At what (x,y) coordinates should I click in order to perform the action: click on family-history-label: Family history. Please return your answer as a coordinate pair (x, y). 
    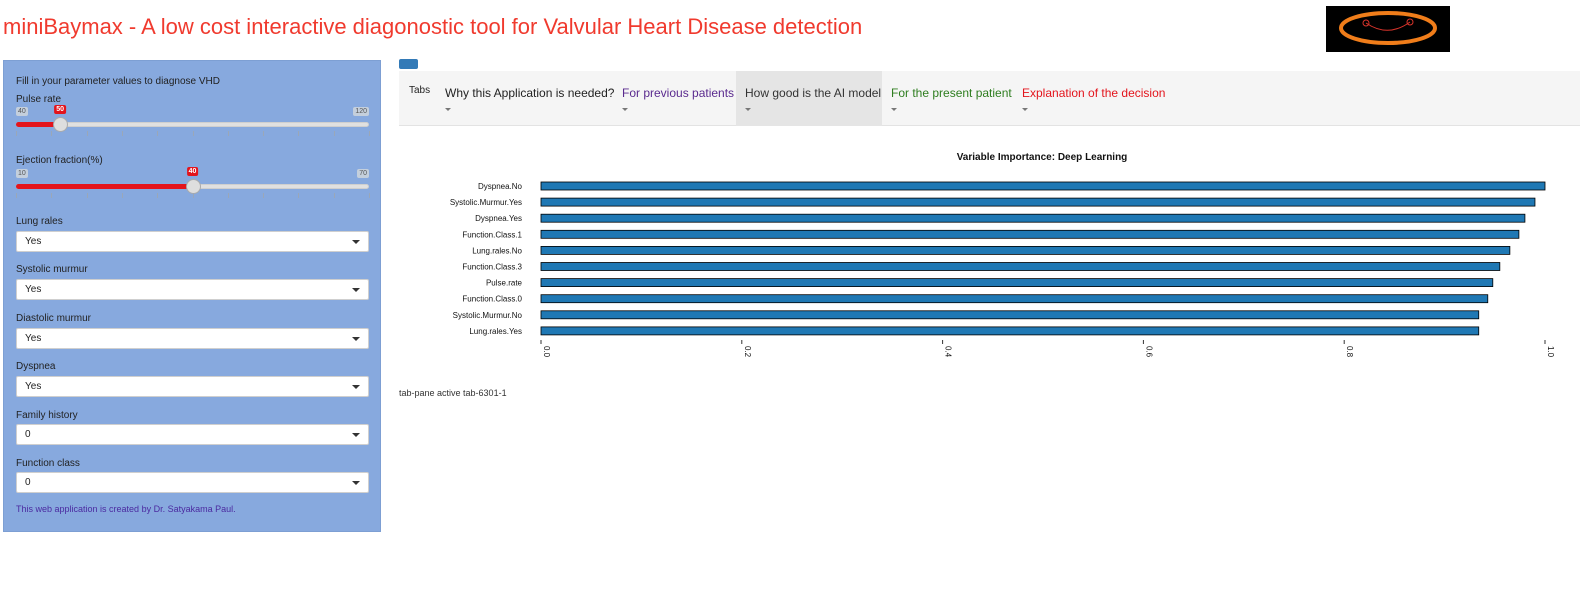
    Looking at the image, I should click on (47, 415).